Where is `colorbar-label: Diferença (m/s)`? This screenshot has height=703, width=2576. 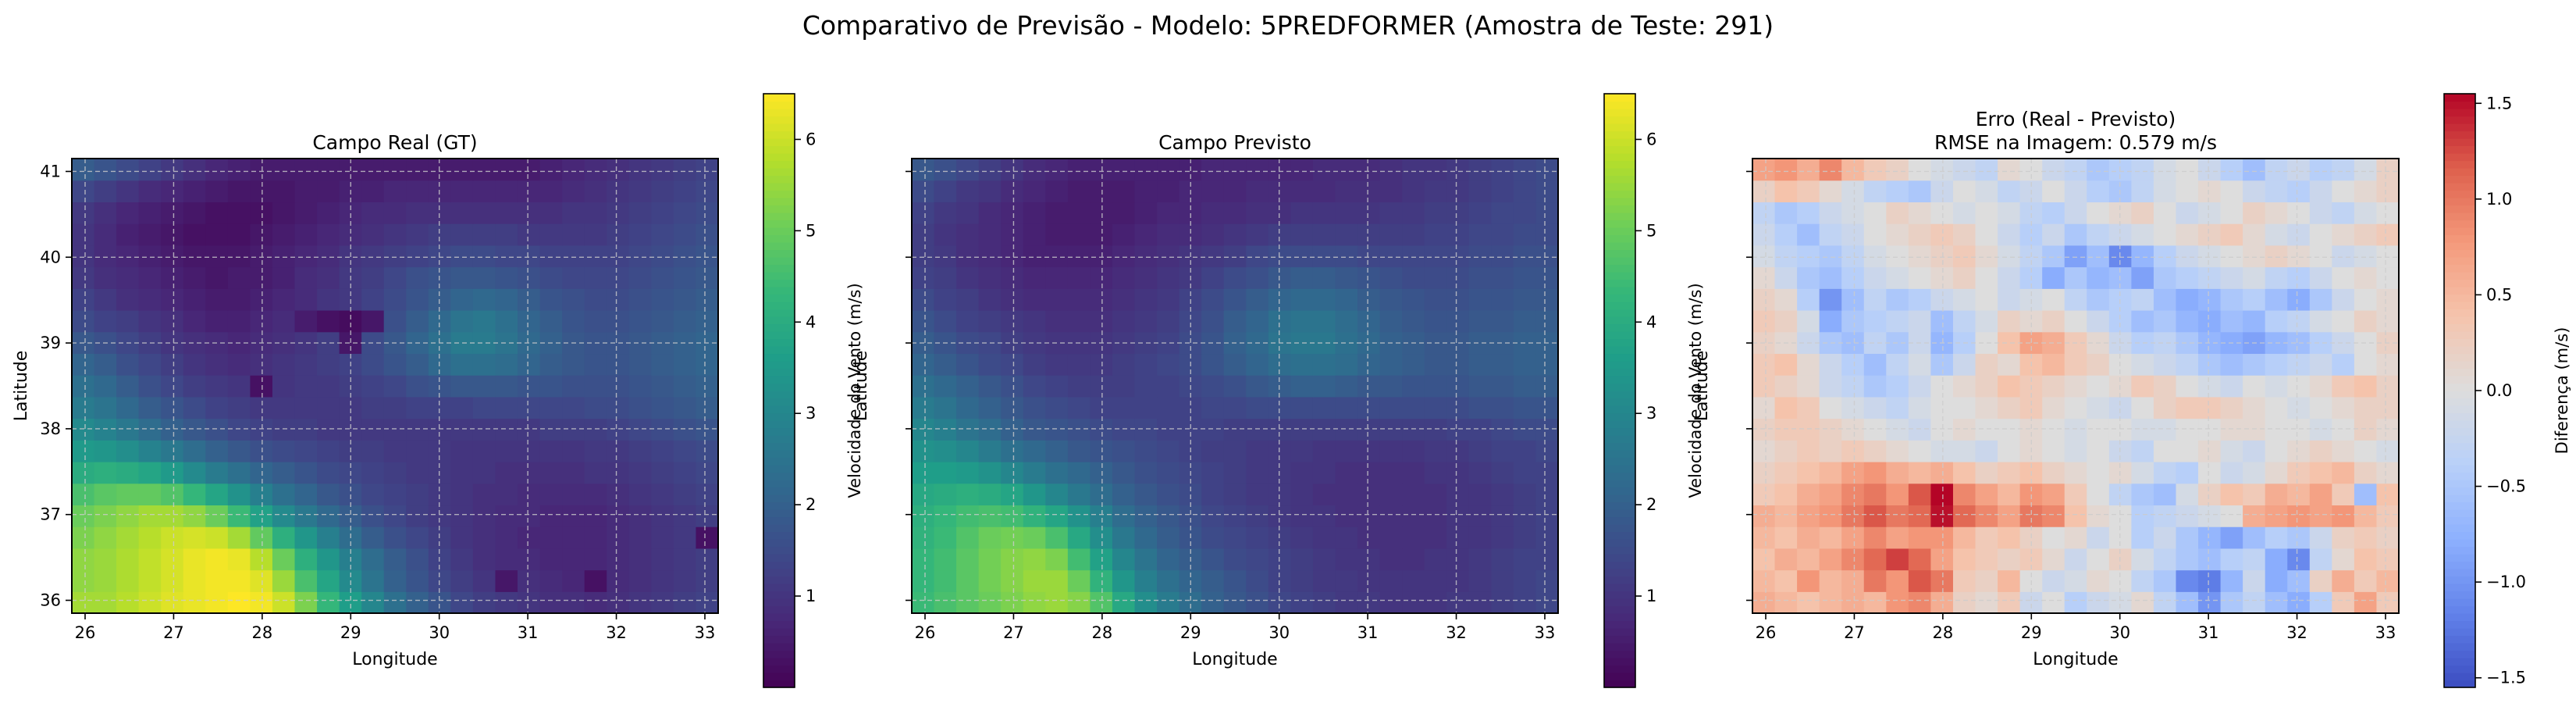 colorbar-label: Diferença (m/s) is located at coordinates (2562, 391).